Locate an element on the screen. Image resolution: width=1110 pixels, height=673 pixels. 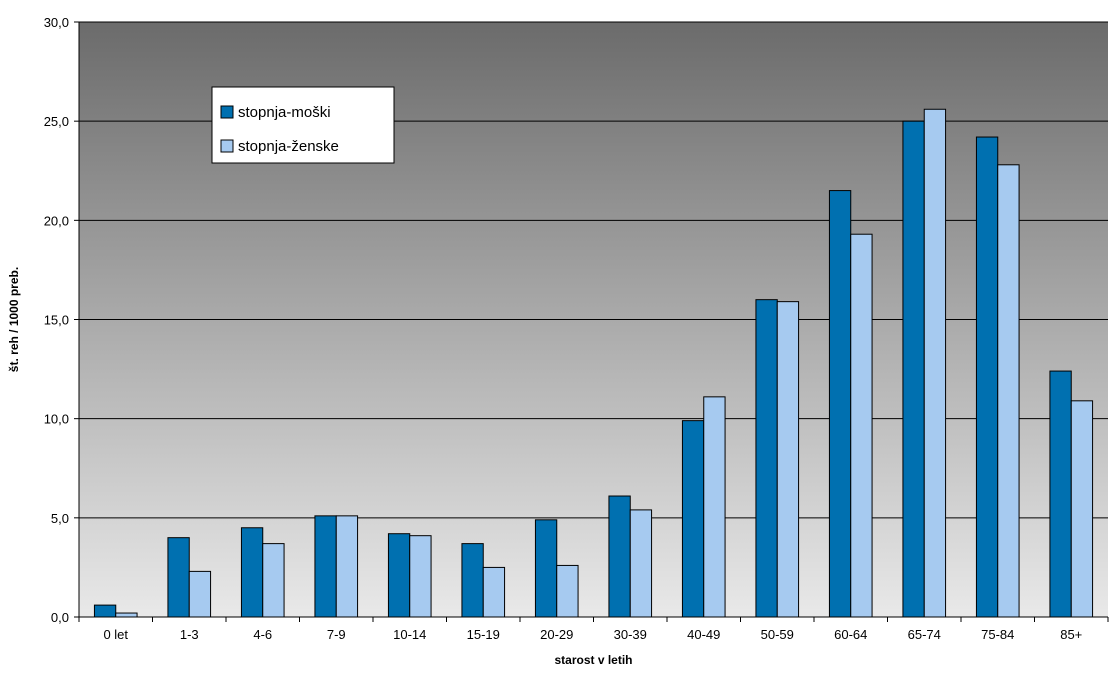
x-tick-label: 85+ is located at coordinates (1071, 634).